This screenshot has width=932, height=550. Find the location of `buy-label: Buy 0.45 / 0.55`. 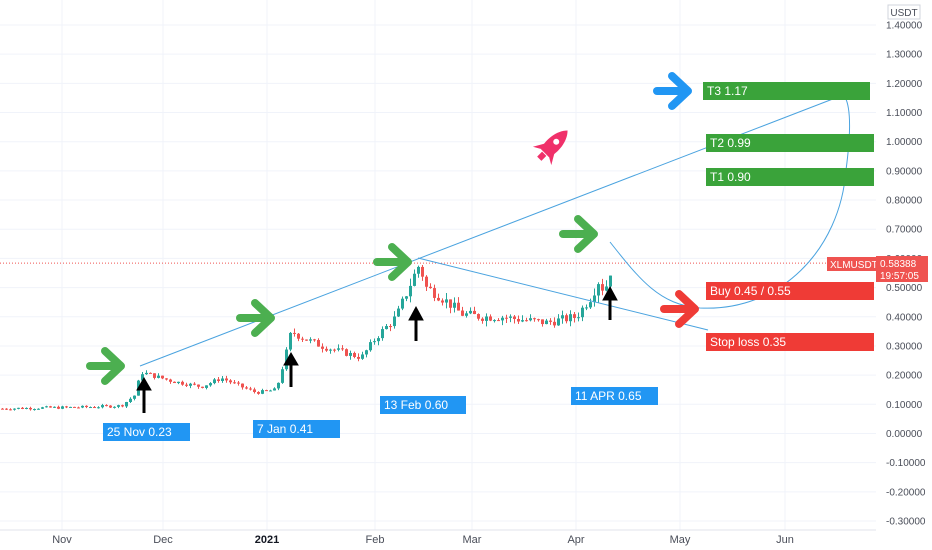

buy-label: Buy 0.45 / 0.55 is located at coordinates (790, 291).